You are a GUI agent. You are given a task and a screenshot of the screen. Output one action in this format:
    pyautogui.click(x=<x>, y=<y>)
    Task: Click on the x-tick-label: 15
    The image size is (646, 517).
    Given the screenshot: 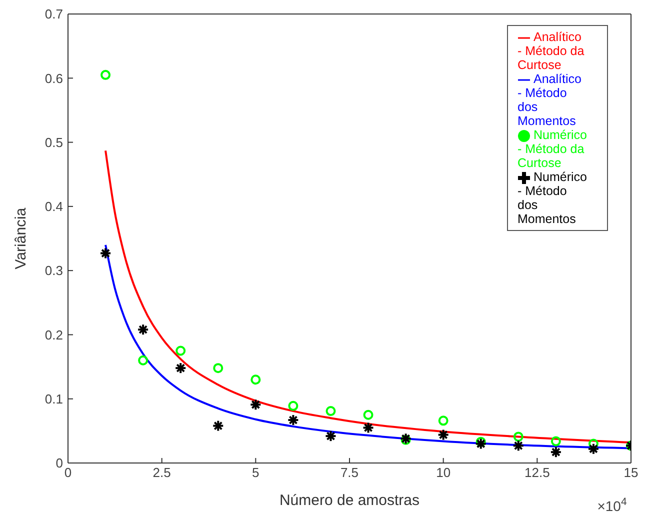 What is the action you would take?
    pyautogui.click(x=631, y=472)
    